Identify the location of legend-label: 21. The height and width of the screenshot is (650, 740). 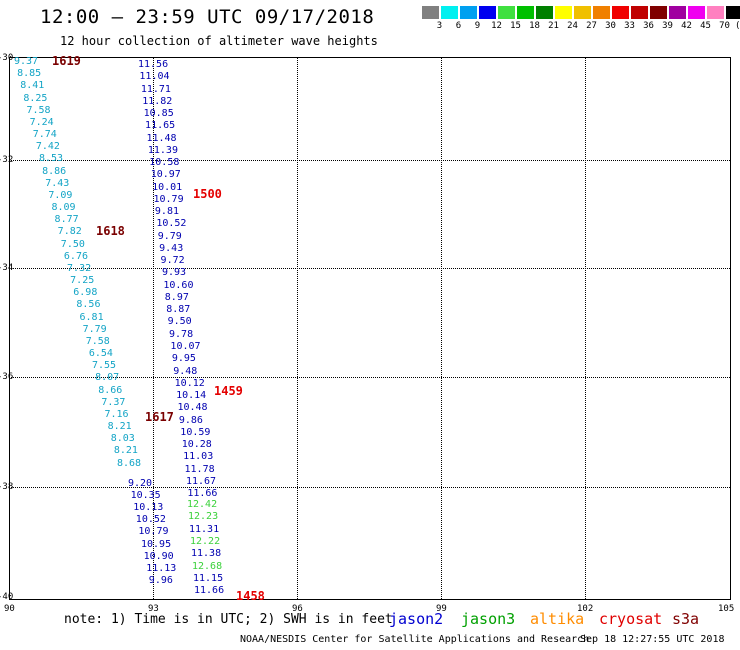
(553, 26).